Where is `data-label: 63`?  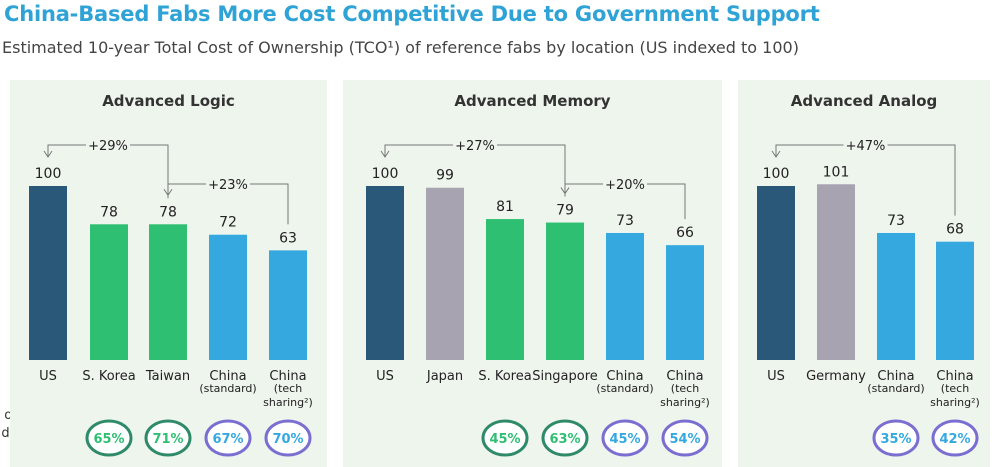
data-label: 63 is located at coordinates (288, 238).